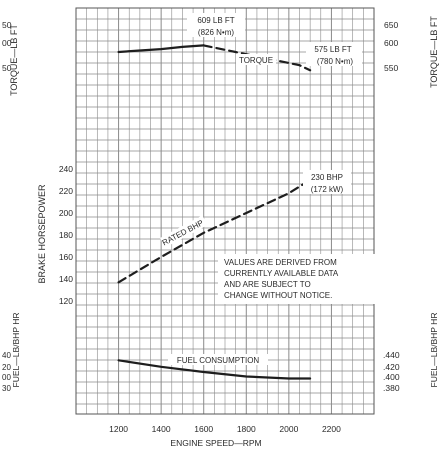  What do you see at coordinates (42, 234) in the screenshot?
I see `power-axis-label: BRAKE HORSEPOWER` at bounding box center [42, 234].